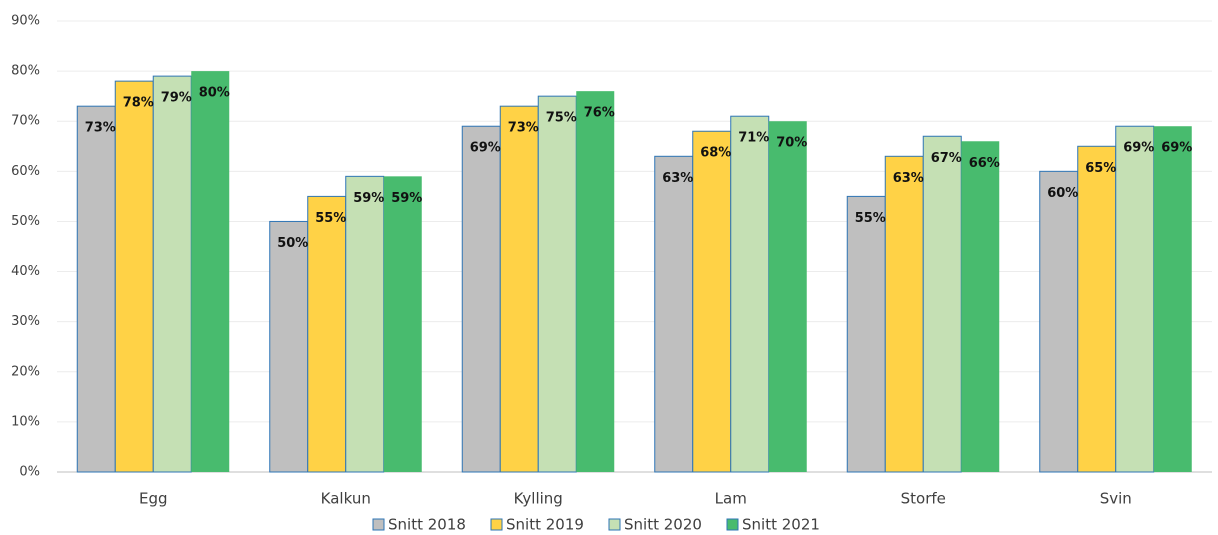  I want to click on x-tick-label: Kylling, so click(538, 499).